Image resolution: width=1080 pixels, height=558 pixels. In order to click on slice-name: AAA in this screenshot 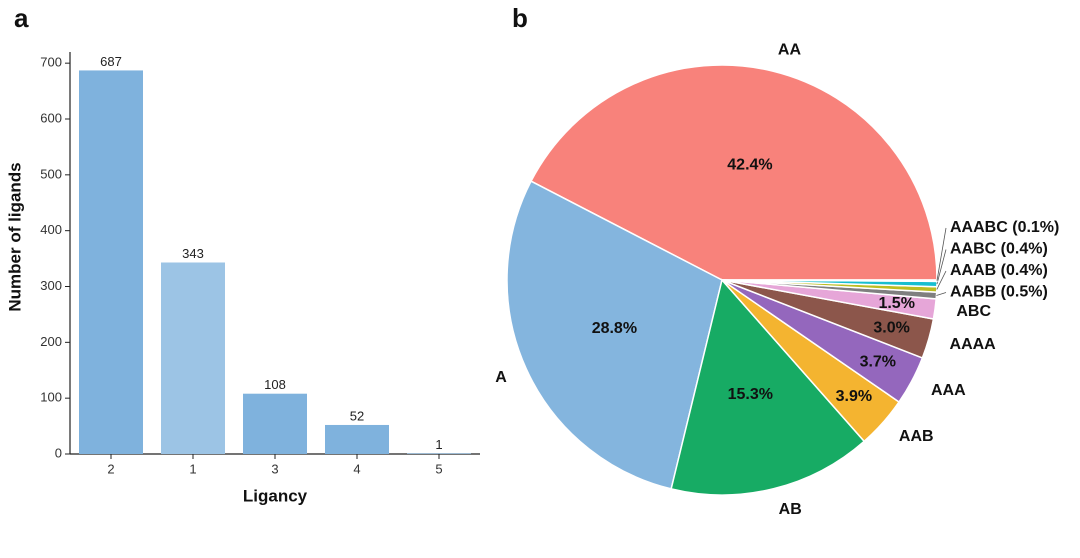, I will do `click(948, 390)`.